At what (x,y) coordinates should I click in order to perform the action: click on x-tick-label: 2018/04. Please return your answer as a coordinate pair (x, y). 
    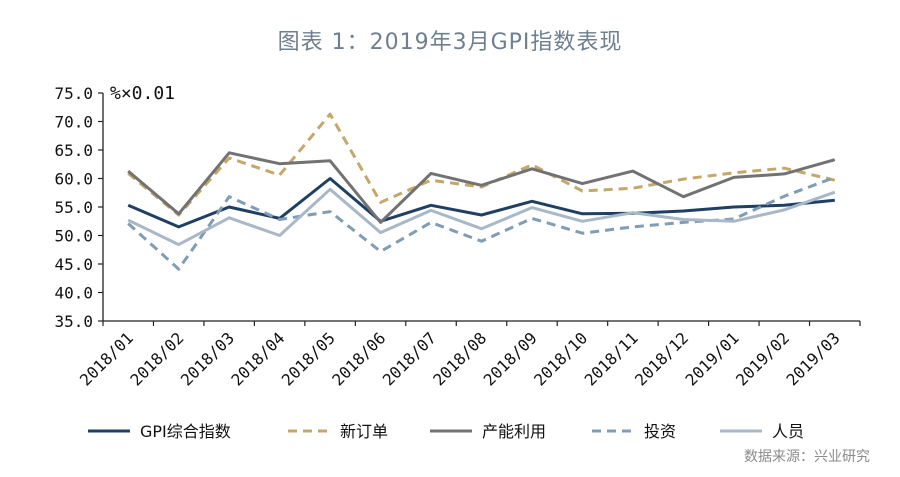
    Looking at the image, I should click on (257, 358).